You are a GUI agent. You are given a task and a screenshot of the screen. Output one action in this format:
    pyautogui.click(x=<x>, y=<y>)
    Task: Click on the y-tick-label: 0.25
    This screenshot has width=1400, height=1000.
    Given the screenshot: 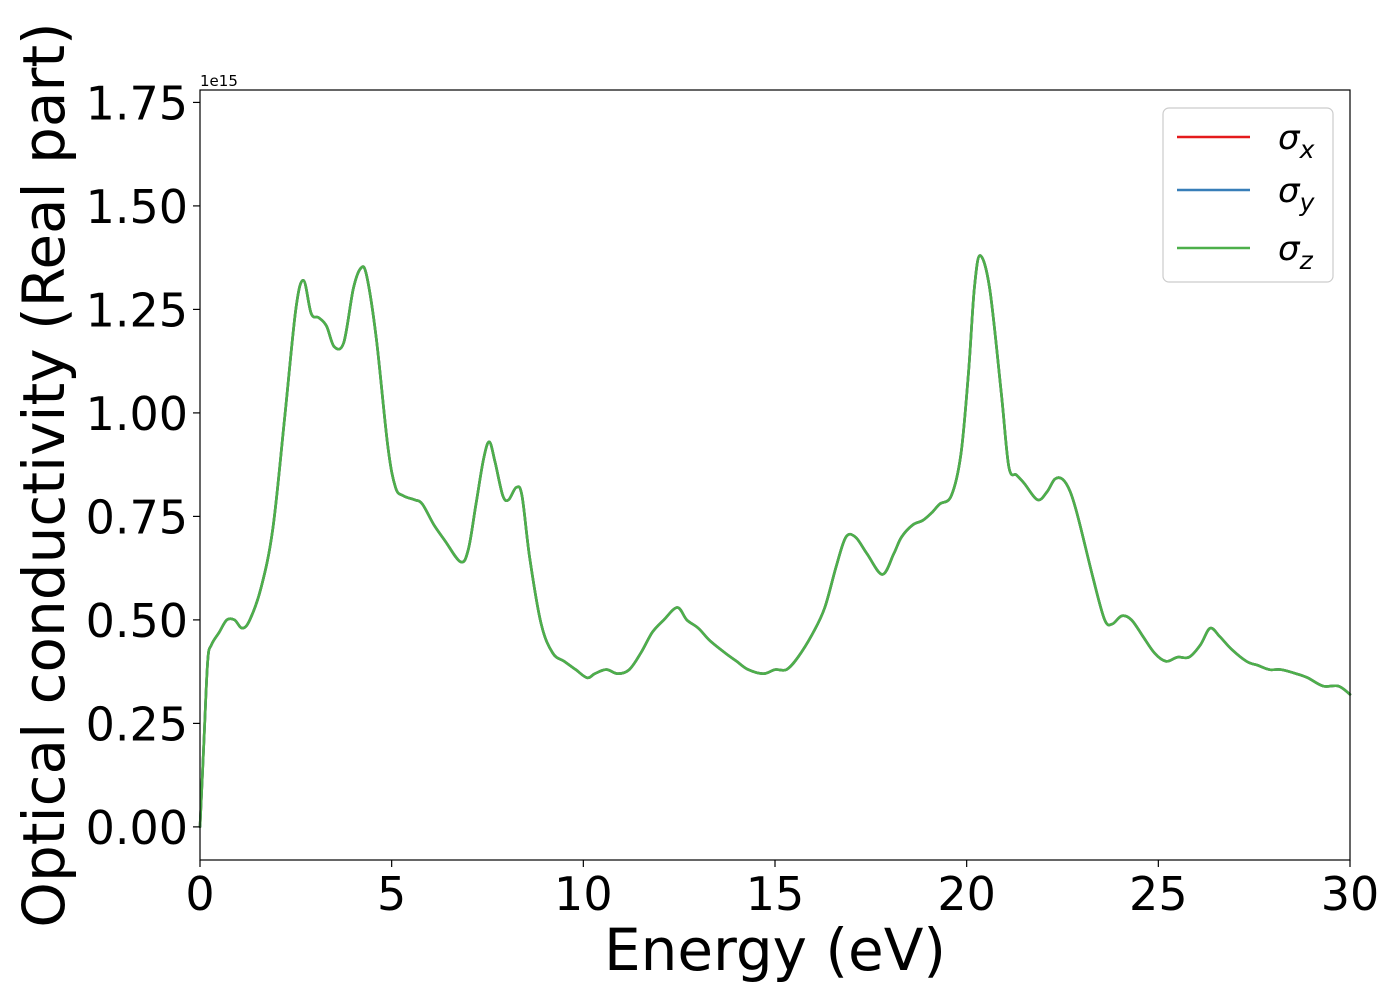 What is the action you would take?
    pyautogui.click(x=137, y=724)
    